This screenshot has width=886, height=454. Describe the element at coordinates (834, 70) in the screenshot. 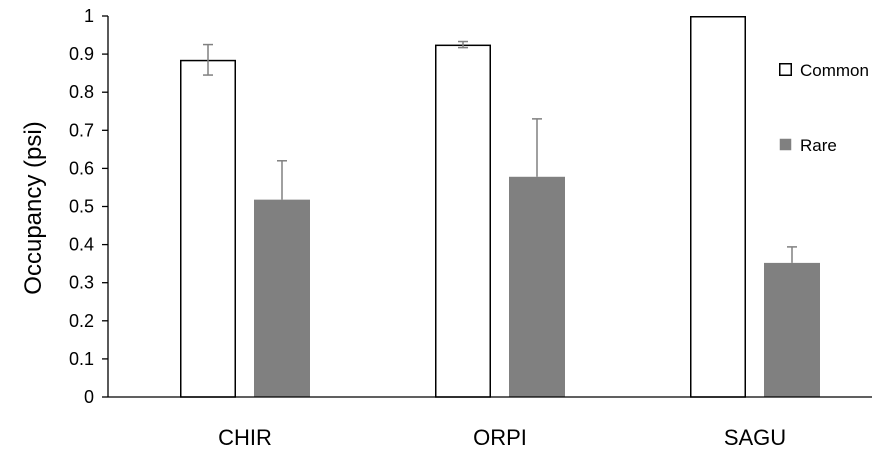

I see `legend-label-common: Common` at that location.